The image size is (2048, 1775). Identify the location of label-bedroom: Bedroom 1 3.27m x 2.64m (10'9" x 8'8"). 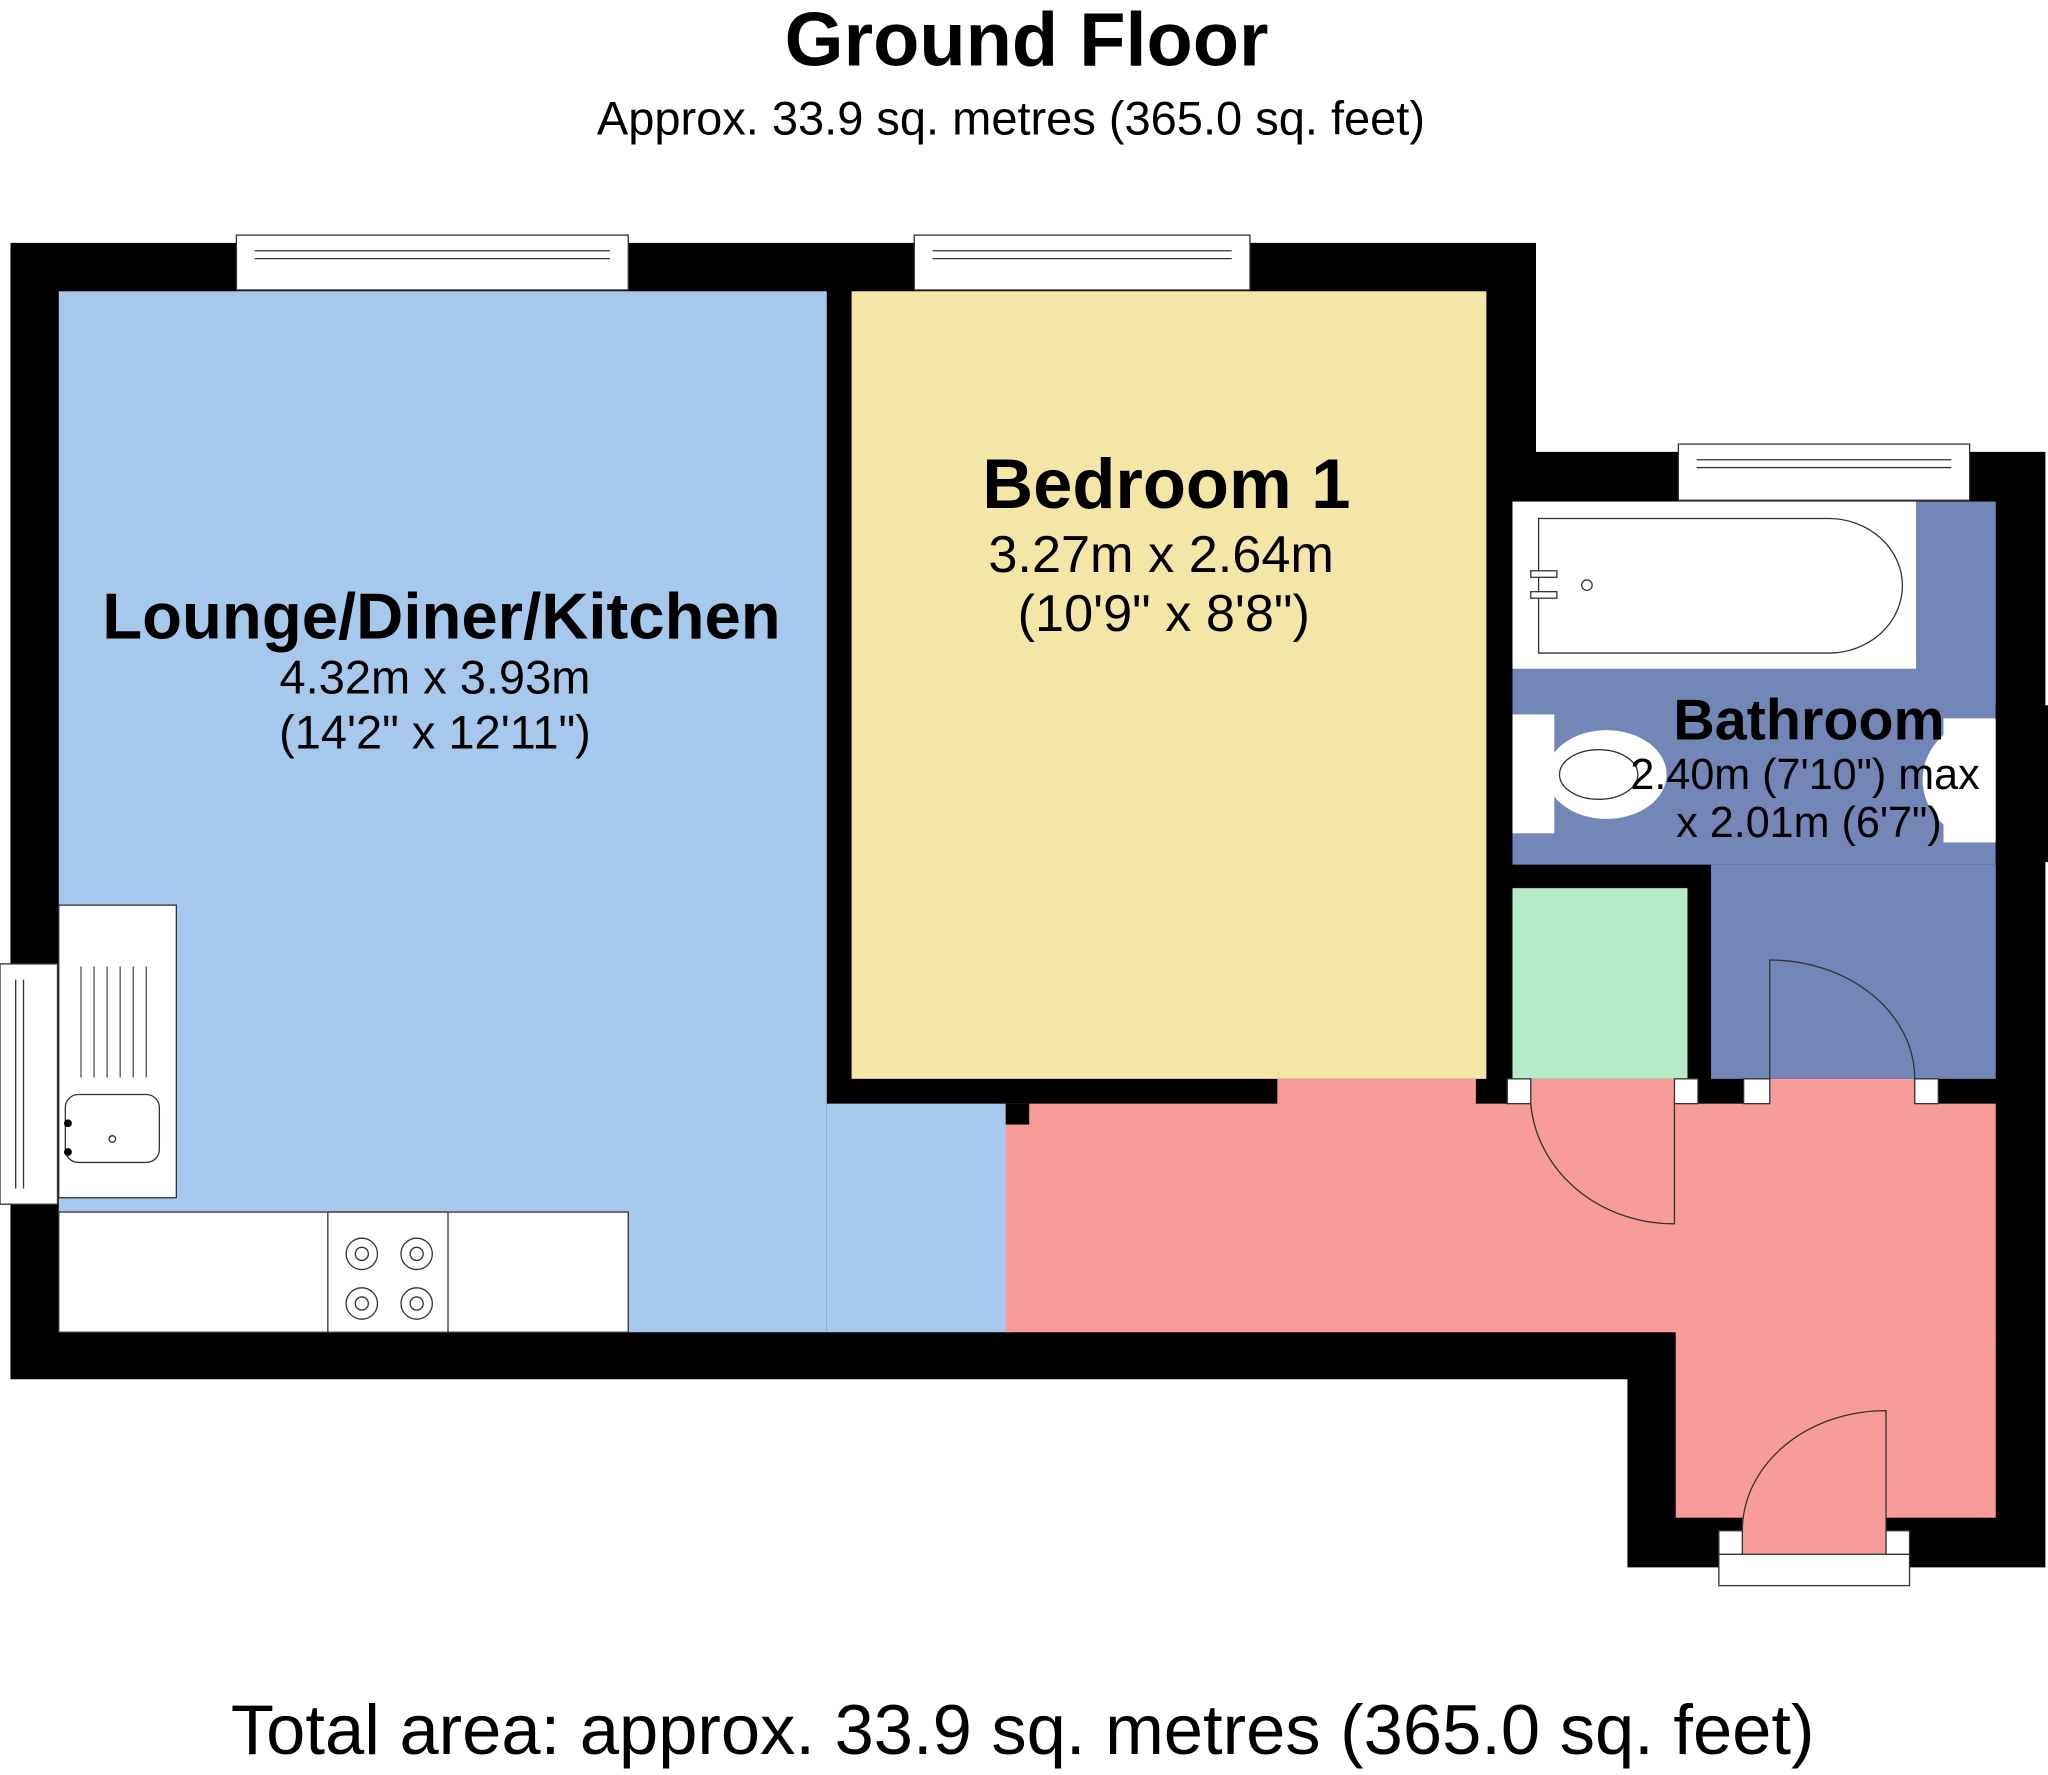
(1166, 543).